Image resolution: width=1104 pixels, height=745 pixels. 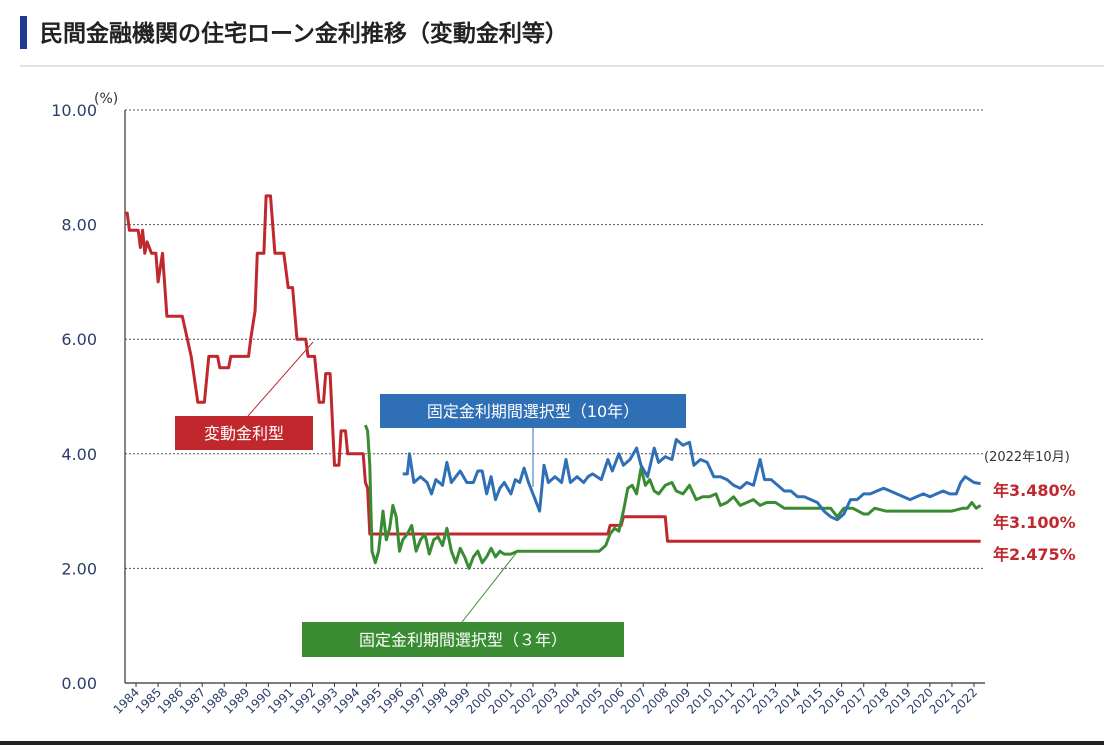 I want to click on series-callout-label: 変動金利型, so click(x=244, y=433).